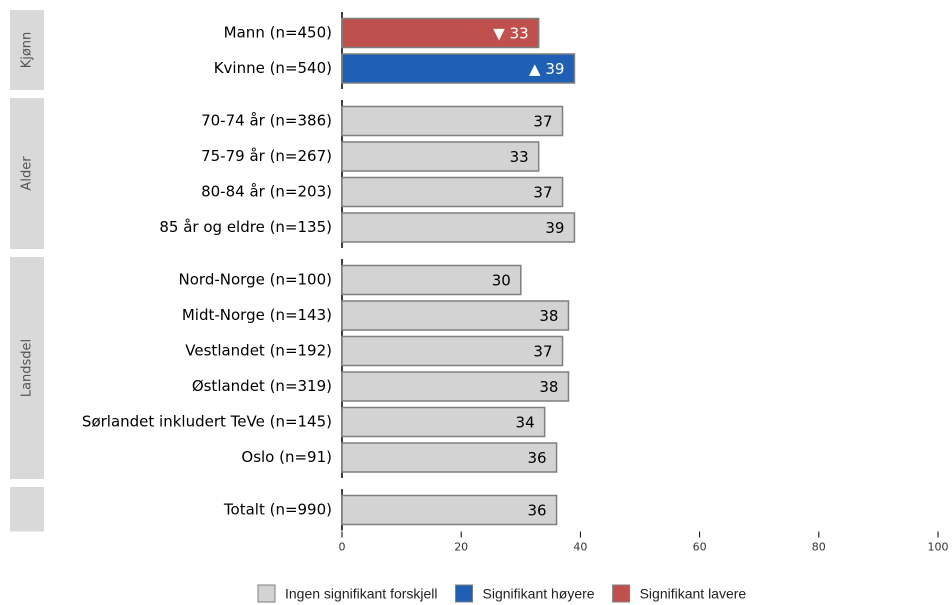  I want to click on category-label: Kvinne (n=540), so click(273, 68).